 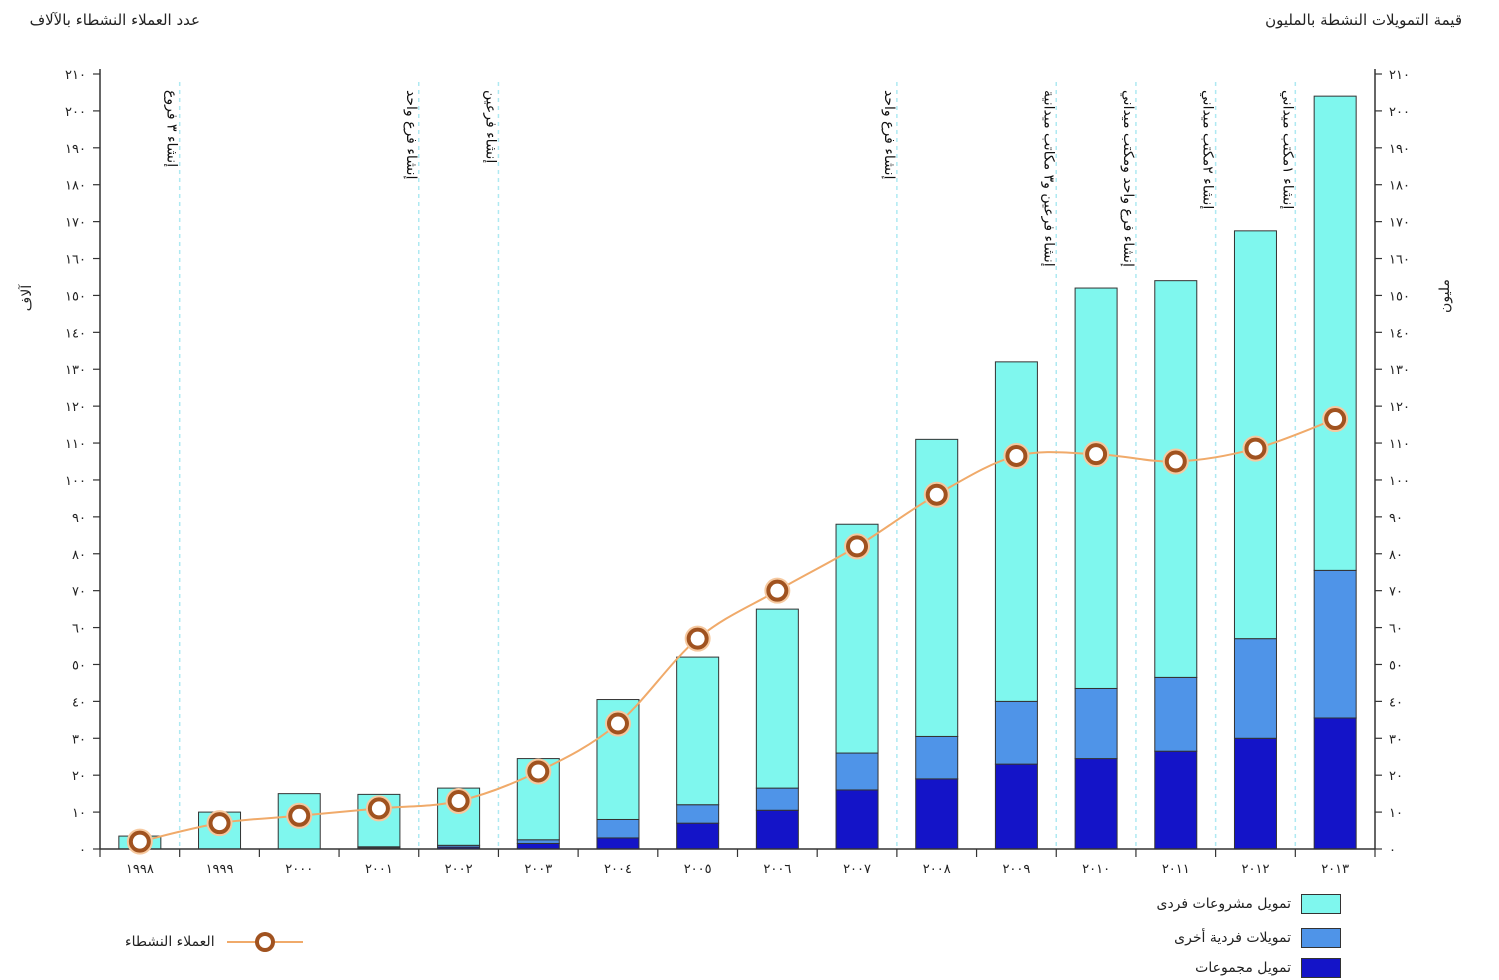 I want to click on right-tick-label: ١٧٠, so click(x=1399, y=223).